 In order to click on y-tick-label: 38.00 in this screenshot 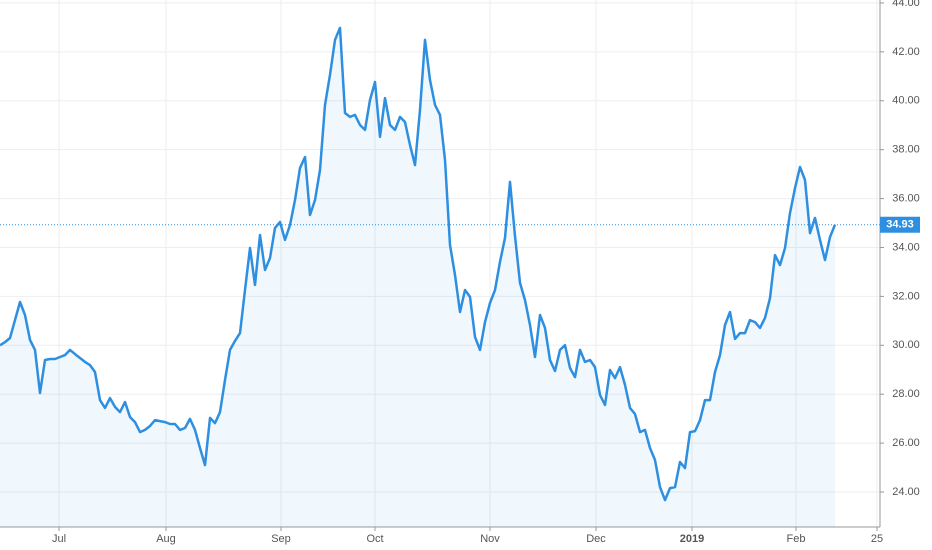, I will do `click(906, 150)`.